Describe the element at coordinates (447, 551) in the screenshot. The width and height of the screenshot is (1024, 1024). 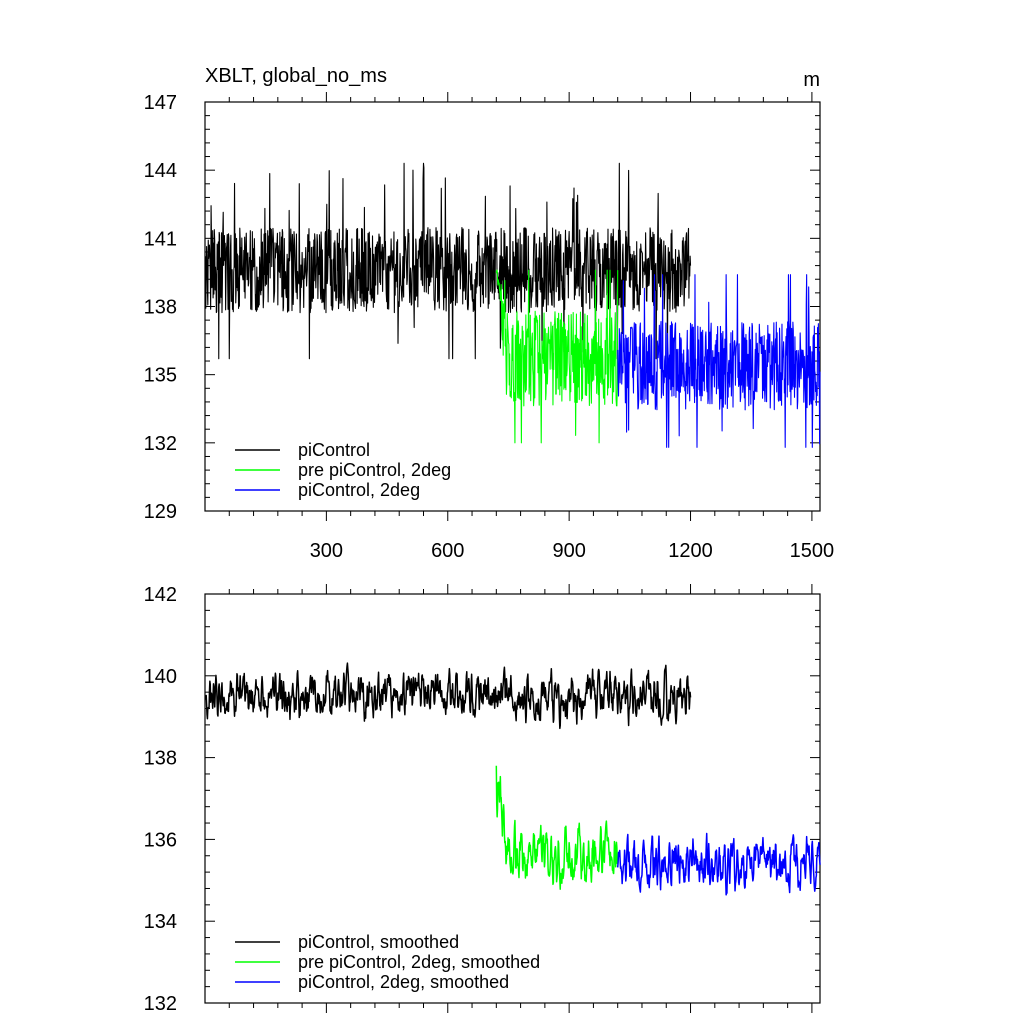
I see `x-tick-label: 600` at that location.